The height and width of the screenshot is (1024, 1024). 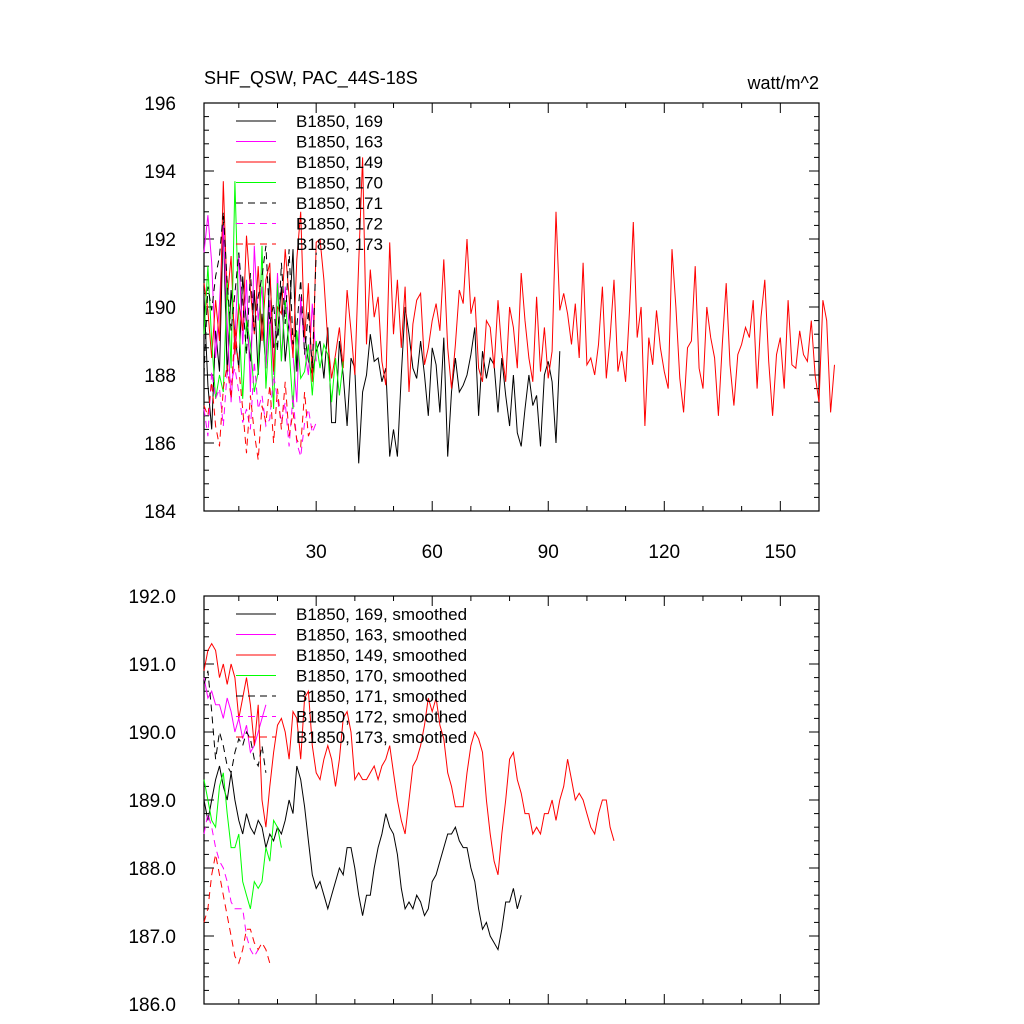 I want to click on y-tick-label: 188.0, so click(x=152, y=869).